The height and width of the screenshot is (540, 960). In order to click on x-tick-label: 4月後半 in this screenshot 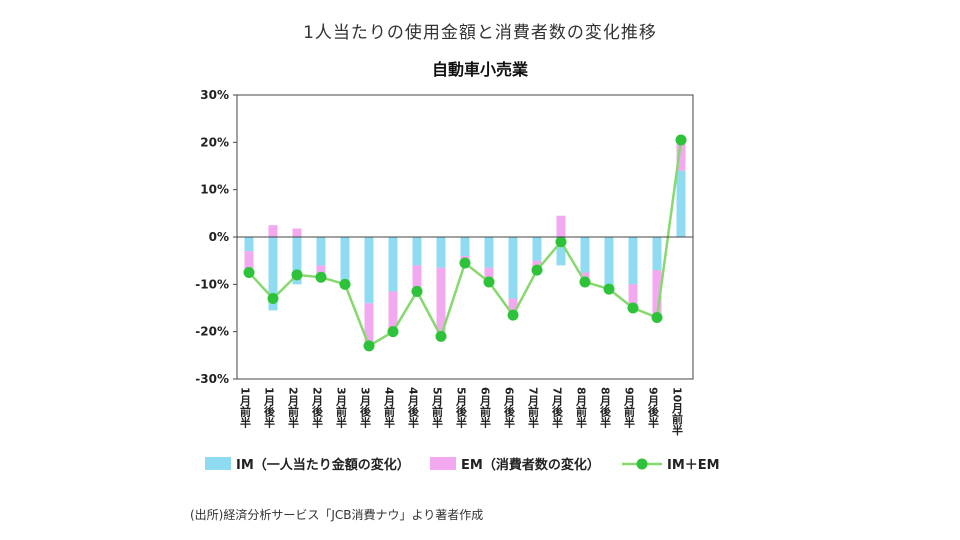, I will do `click(414, 407)`.